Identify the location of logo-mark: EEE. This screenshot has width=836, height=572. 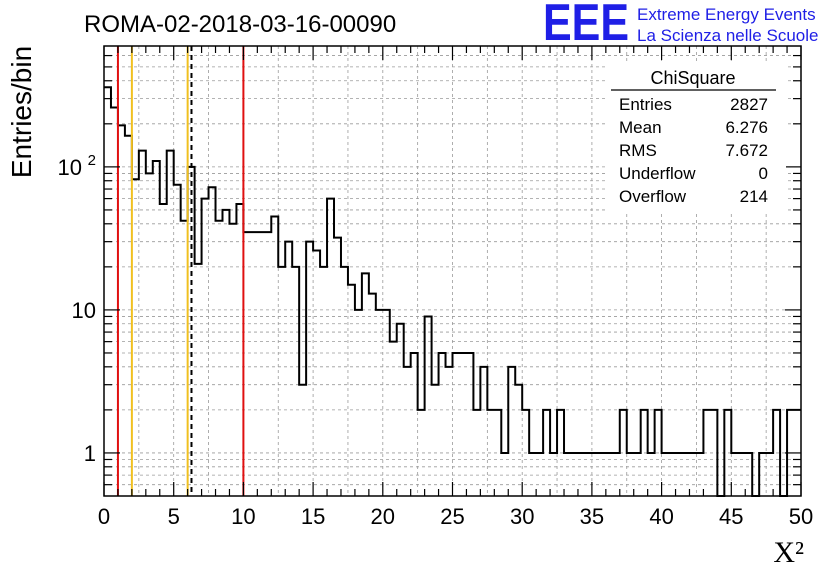
(586, 26).